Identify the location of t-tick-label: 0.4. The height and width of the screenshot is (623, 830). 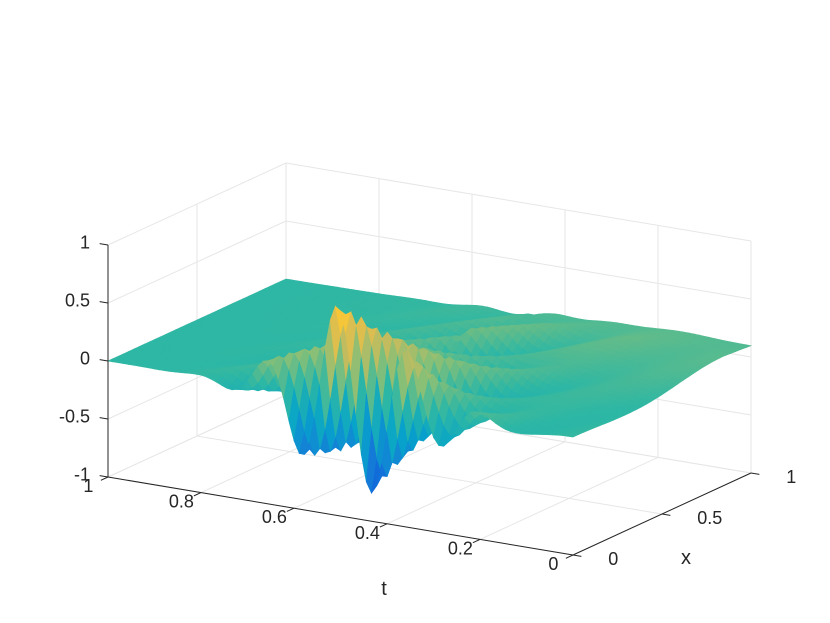
(367, 533).